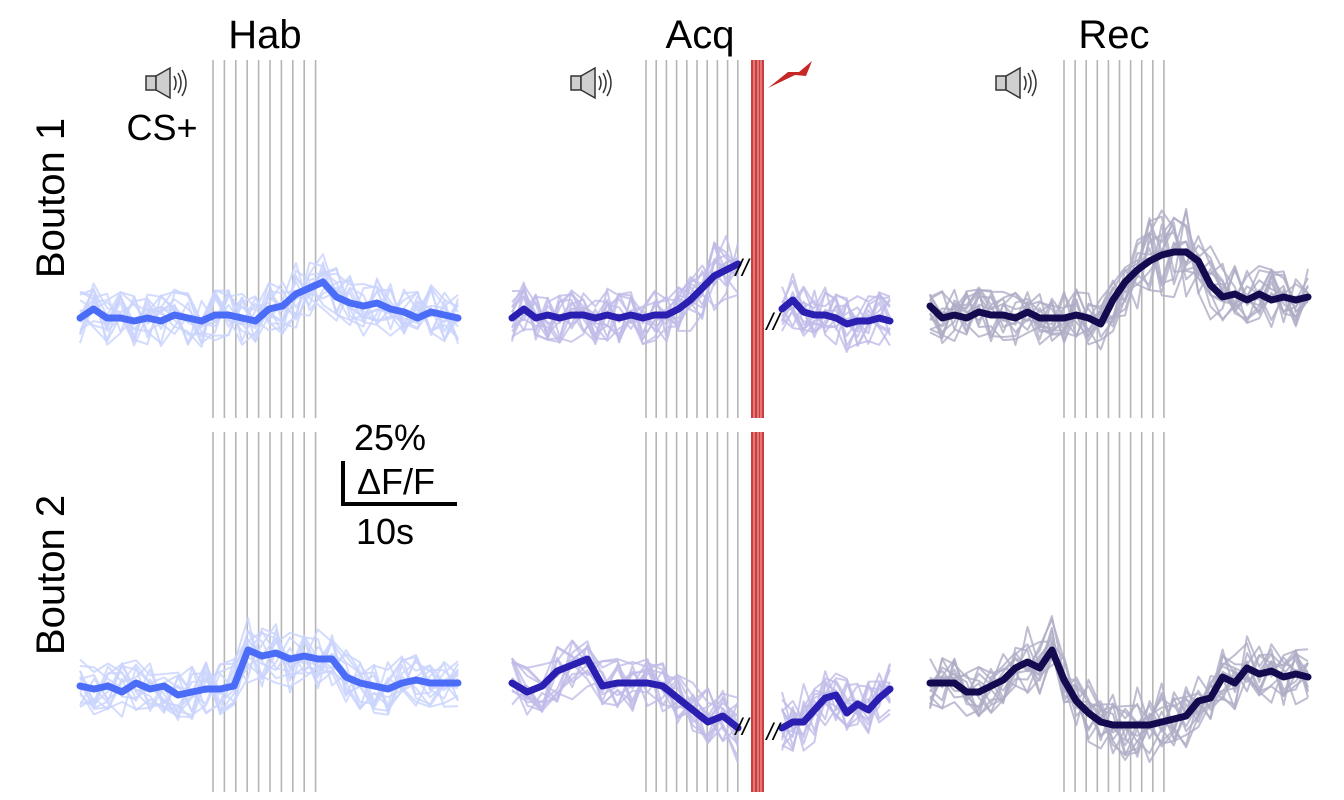  Describe the element at coordinates (51, 198) in the screenshot. I see `row-label-bouton-1: Bouton 1` at that location.